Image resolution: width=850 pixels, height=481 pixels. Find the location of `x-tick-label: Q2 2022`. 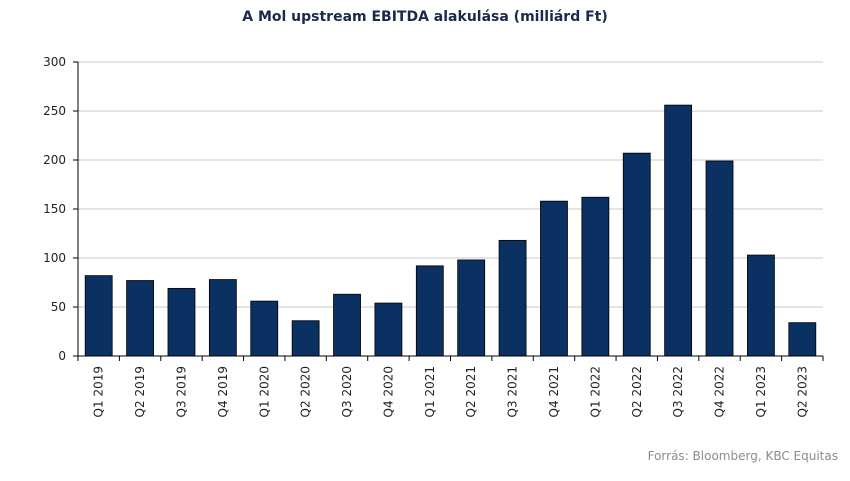

x-tick-label: Q2 2022 is located at coordinates (637, 391).